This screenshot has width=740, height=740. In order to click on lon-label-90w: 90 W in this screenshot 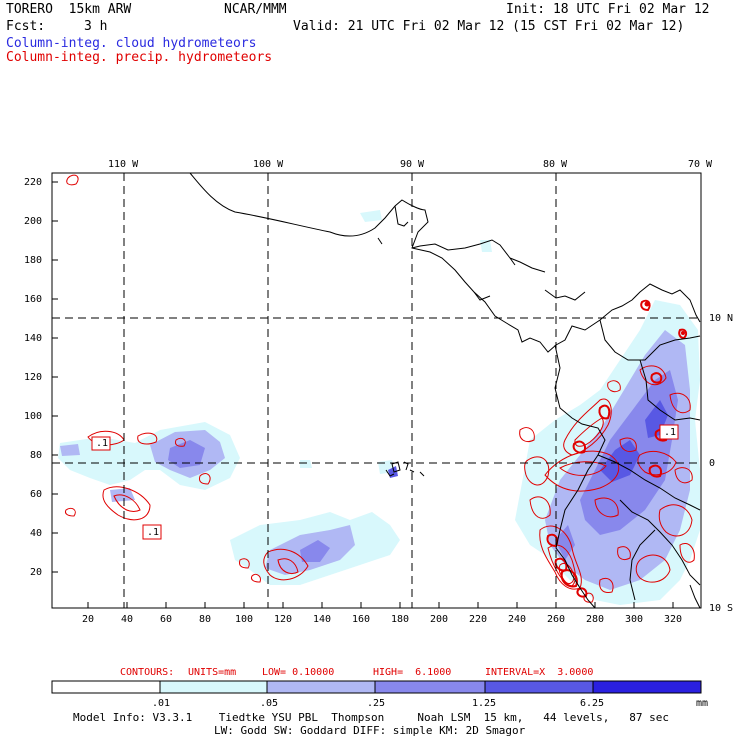, I will do `click(412, 164)`.